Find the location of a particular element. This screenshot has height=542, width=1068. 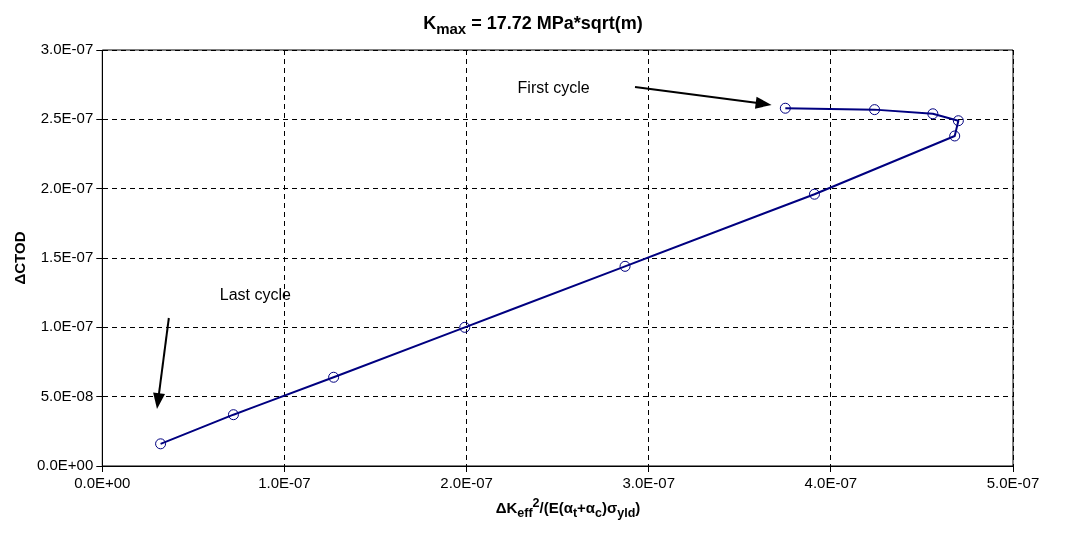

x-tick-label: 4.0E-07 is located at coordinates (831, 483).